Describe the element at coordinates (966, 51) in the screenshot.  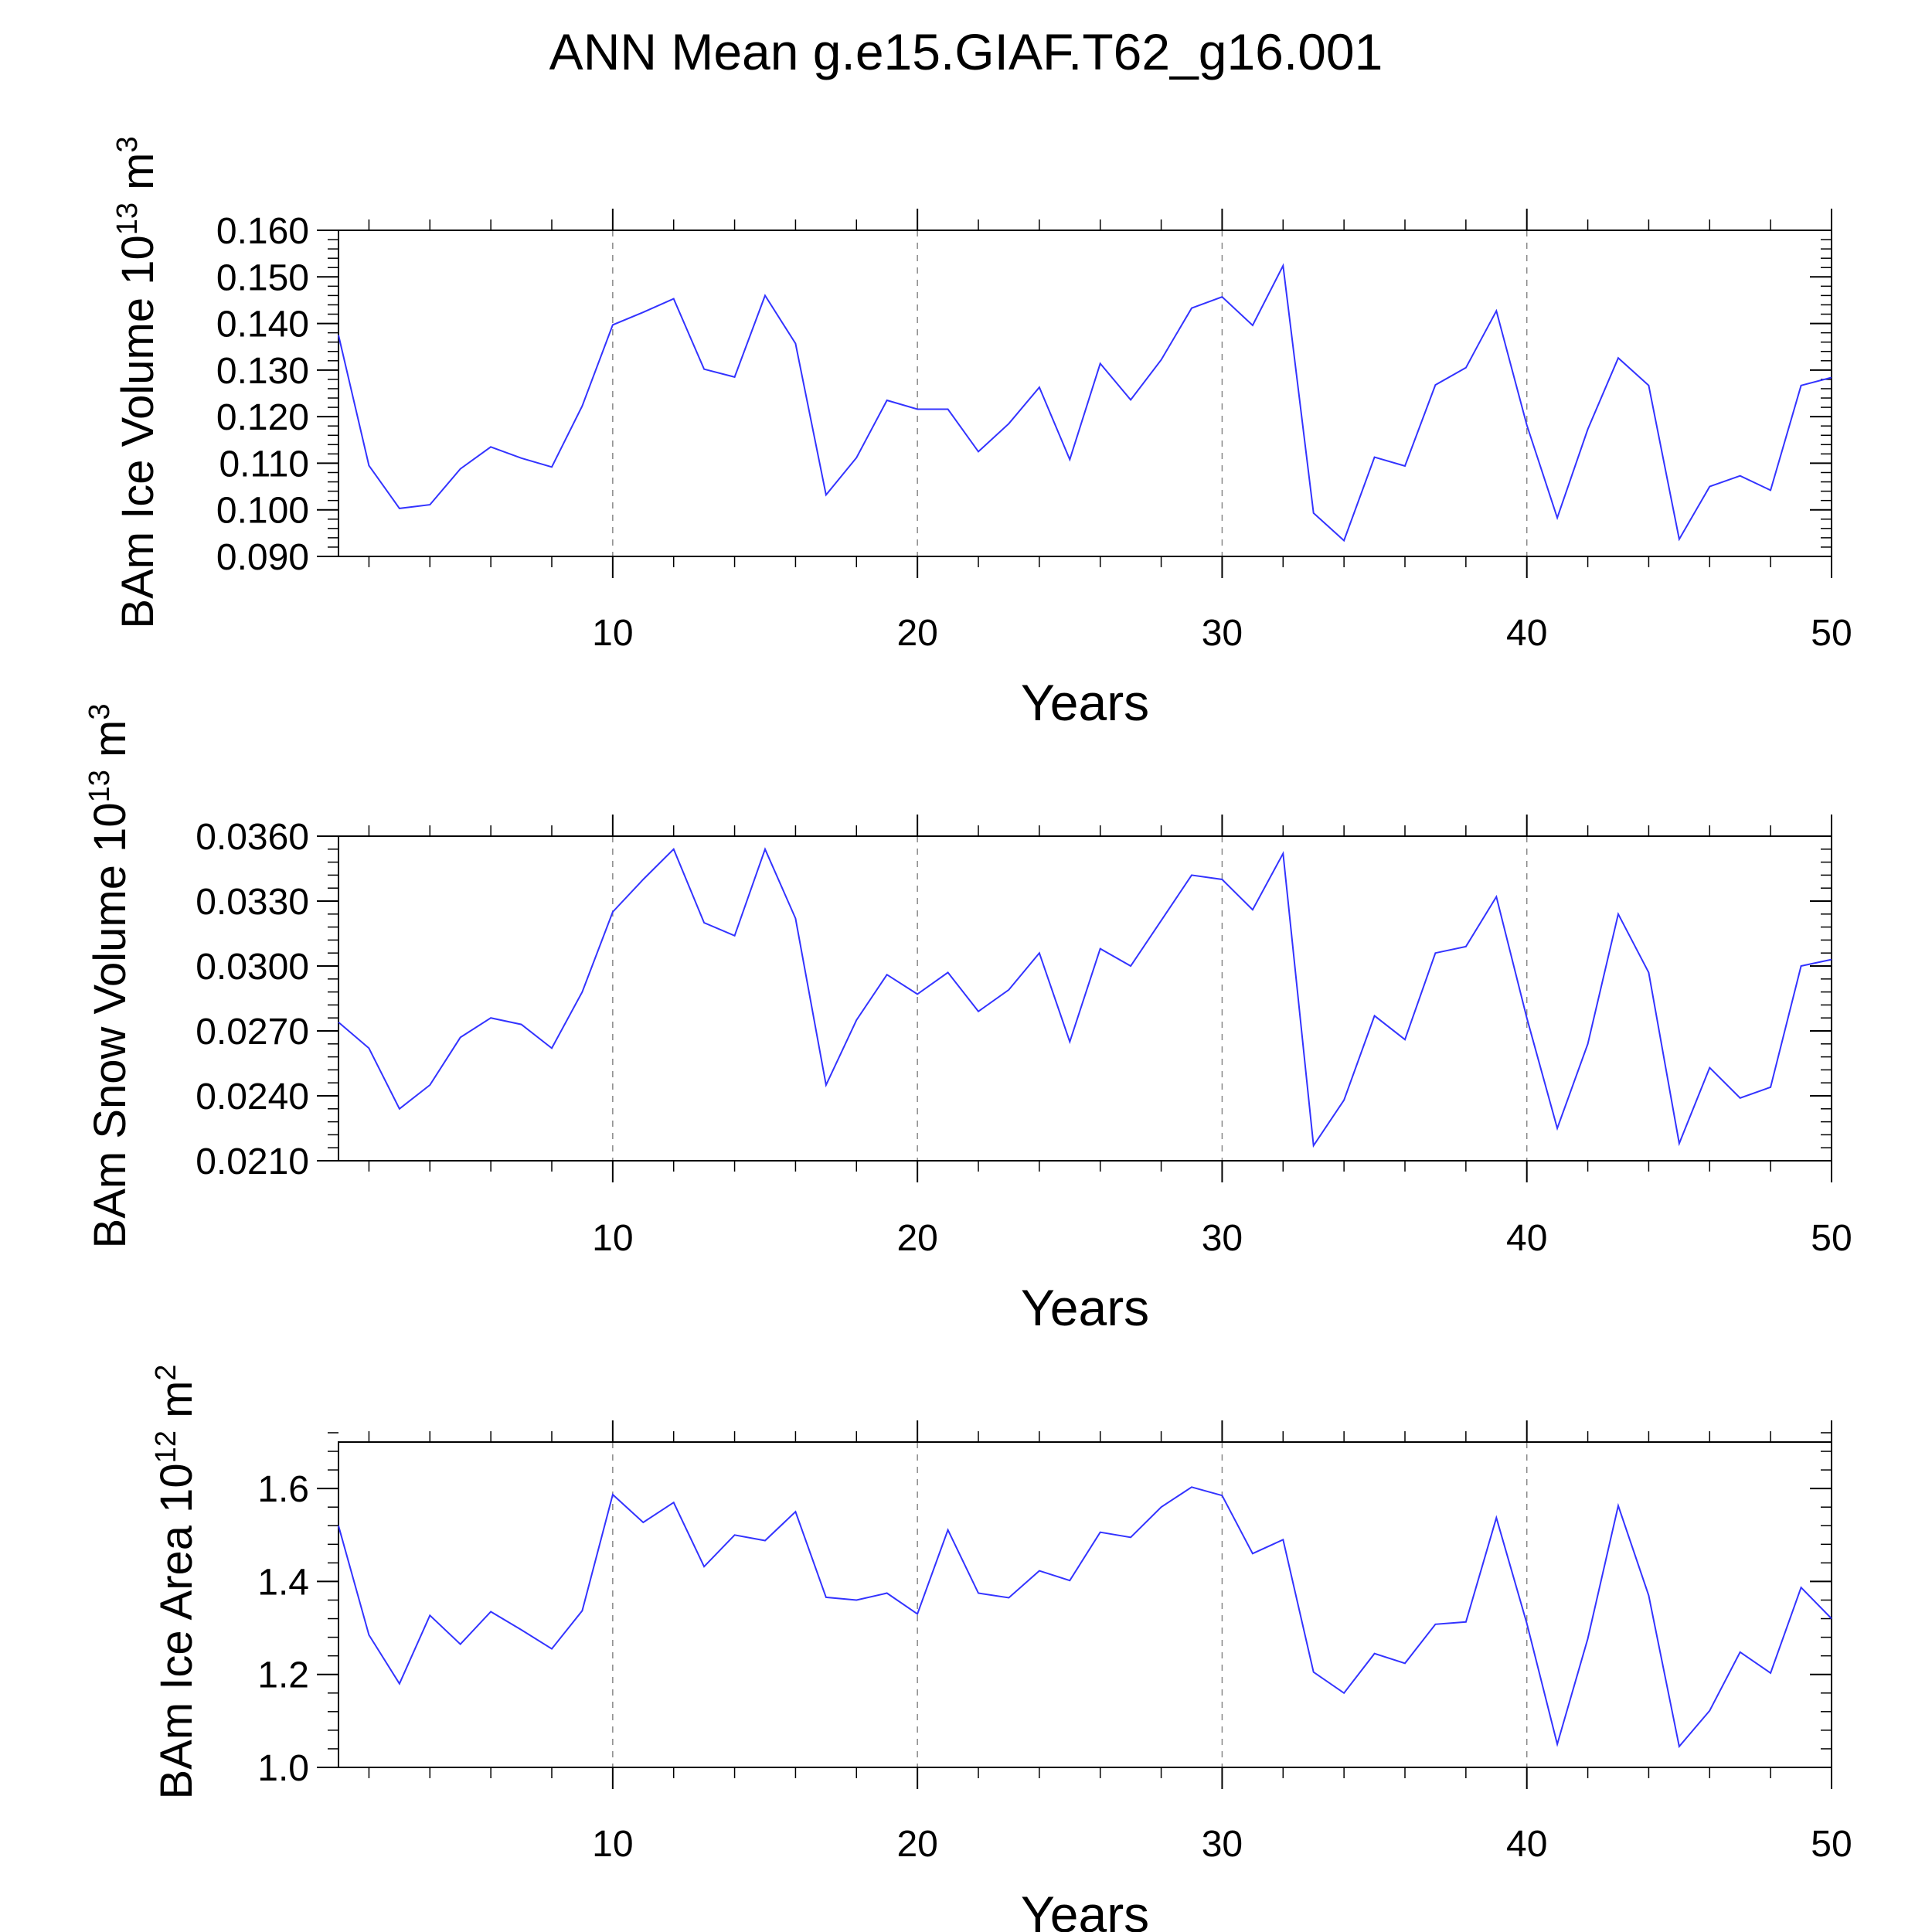
I see `chart-title: ANN Mean g.e15.GIAF.T62_g16.001` at that location.